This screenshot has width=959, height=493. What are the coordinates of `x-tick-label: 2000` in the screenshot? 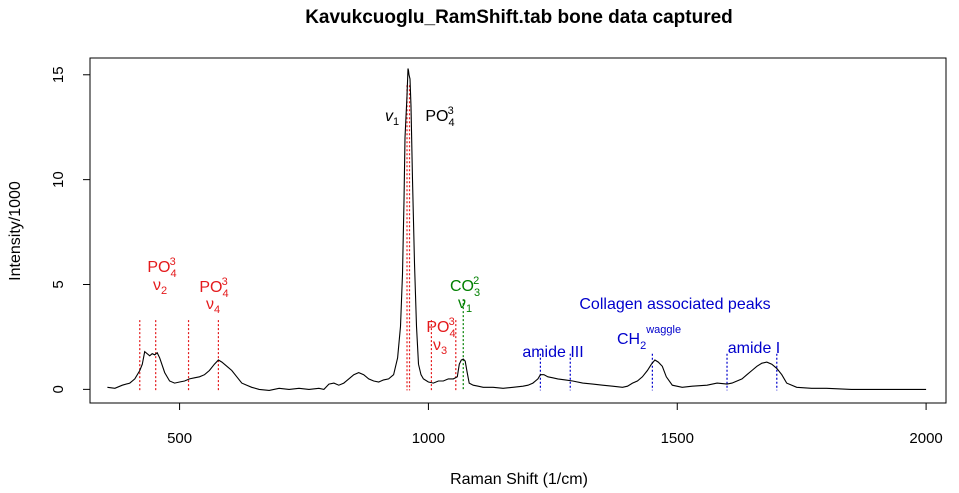 It's located at (925, 438).